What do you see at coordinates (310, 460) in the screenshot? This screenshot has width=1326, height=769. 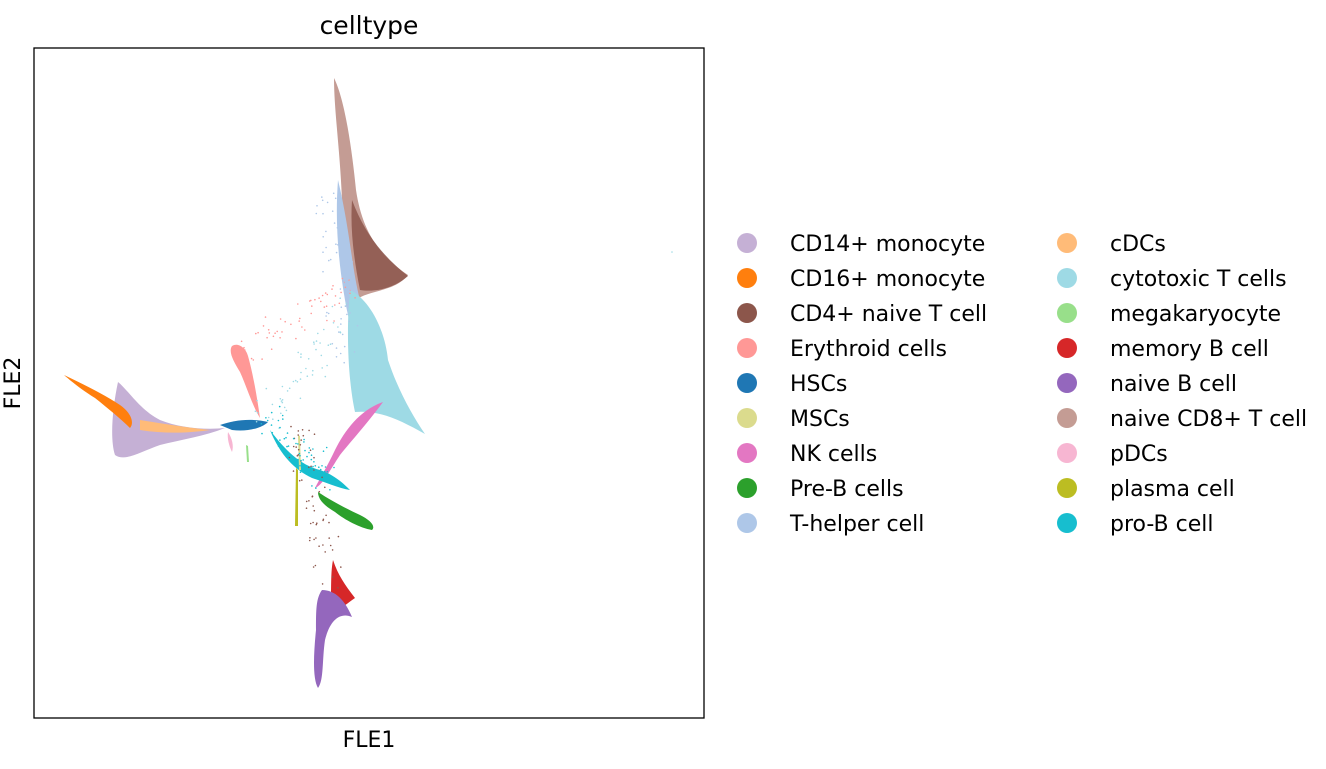 I see `cluster-pro-b-cell` at bounding box center [310, 460].